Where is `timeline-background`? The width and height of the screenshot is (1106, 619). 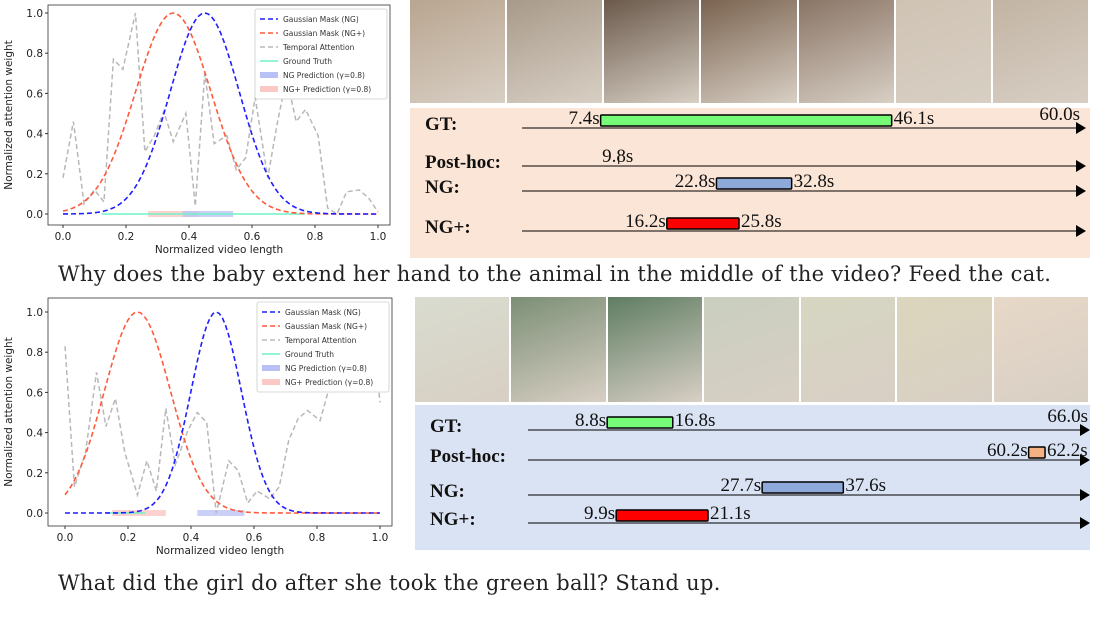 timeline-background is located at coordinates (752, 477).